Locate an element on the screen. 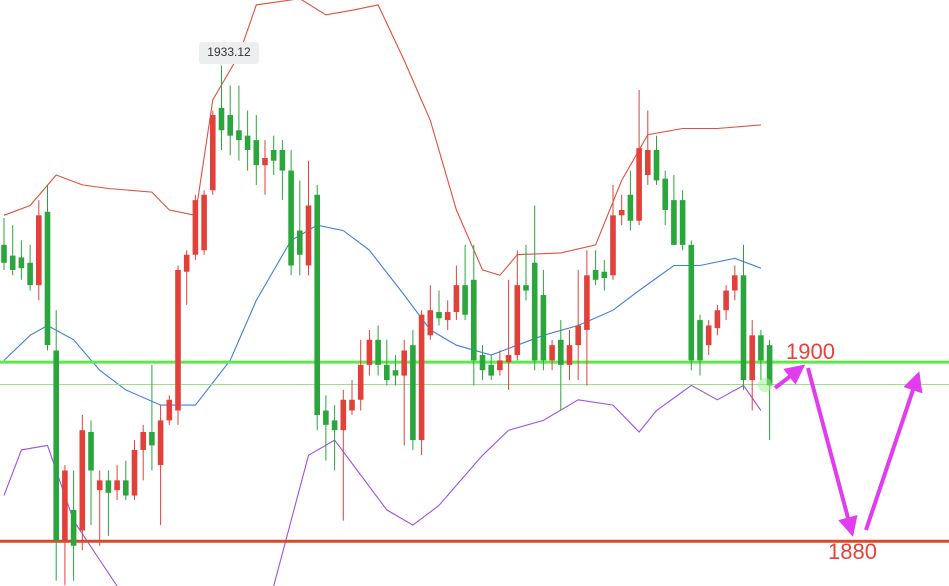  tooltip-text: 1933.12 is located at coordinates (229, 52).